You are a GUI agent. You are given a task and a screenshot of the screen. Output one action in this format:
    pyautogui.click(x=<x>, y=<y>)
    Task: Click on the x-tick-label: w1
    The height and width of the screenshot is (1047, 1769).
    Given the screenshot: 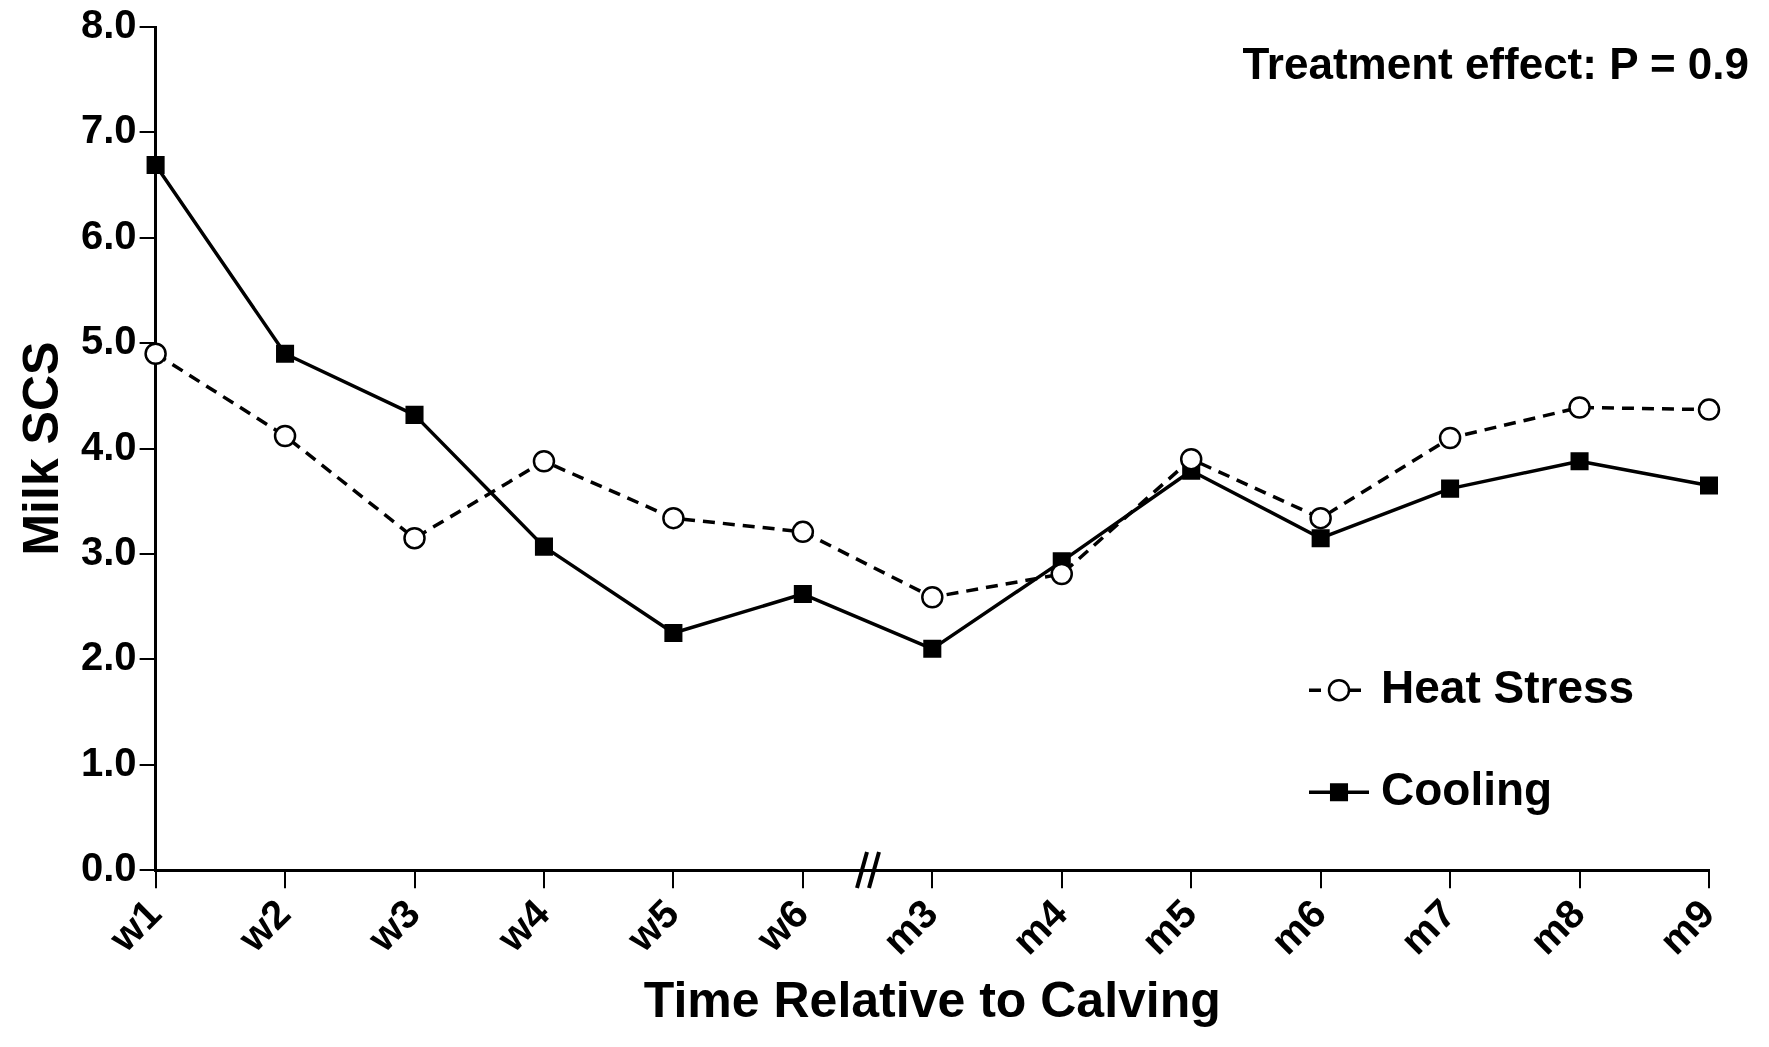 What is the action you would take?
    pyautogui.click(x=134, y=925)
    